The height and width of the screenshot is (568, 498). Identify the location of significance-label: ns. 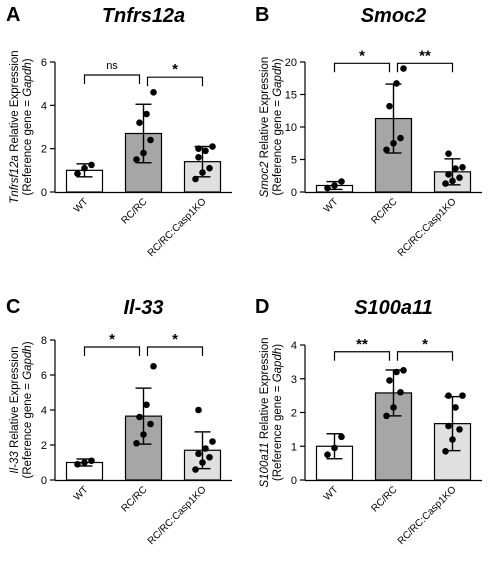
(112, 66).